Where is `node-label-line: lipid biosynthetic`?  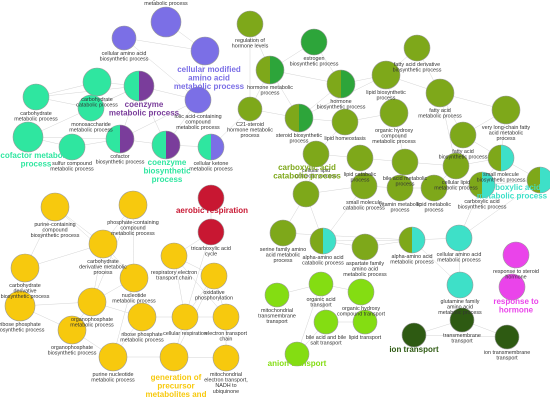
node-label-line: lipid biosynthetic is located at coordinates (386, 93).